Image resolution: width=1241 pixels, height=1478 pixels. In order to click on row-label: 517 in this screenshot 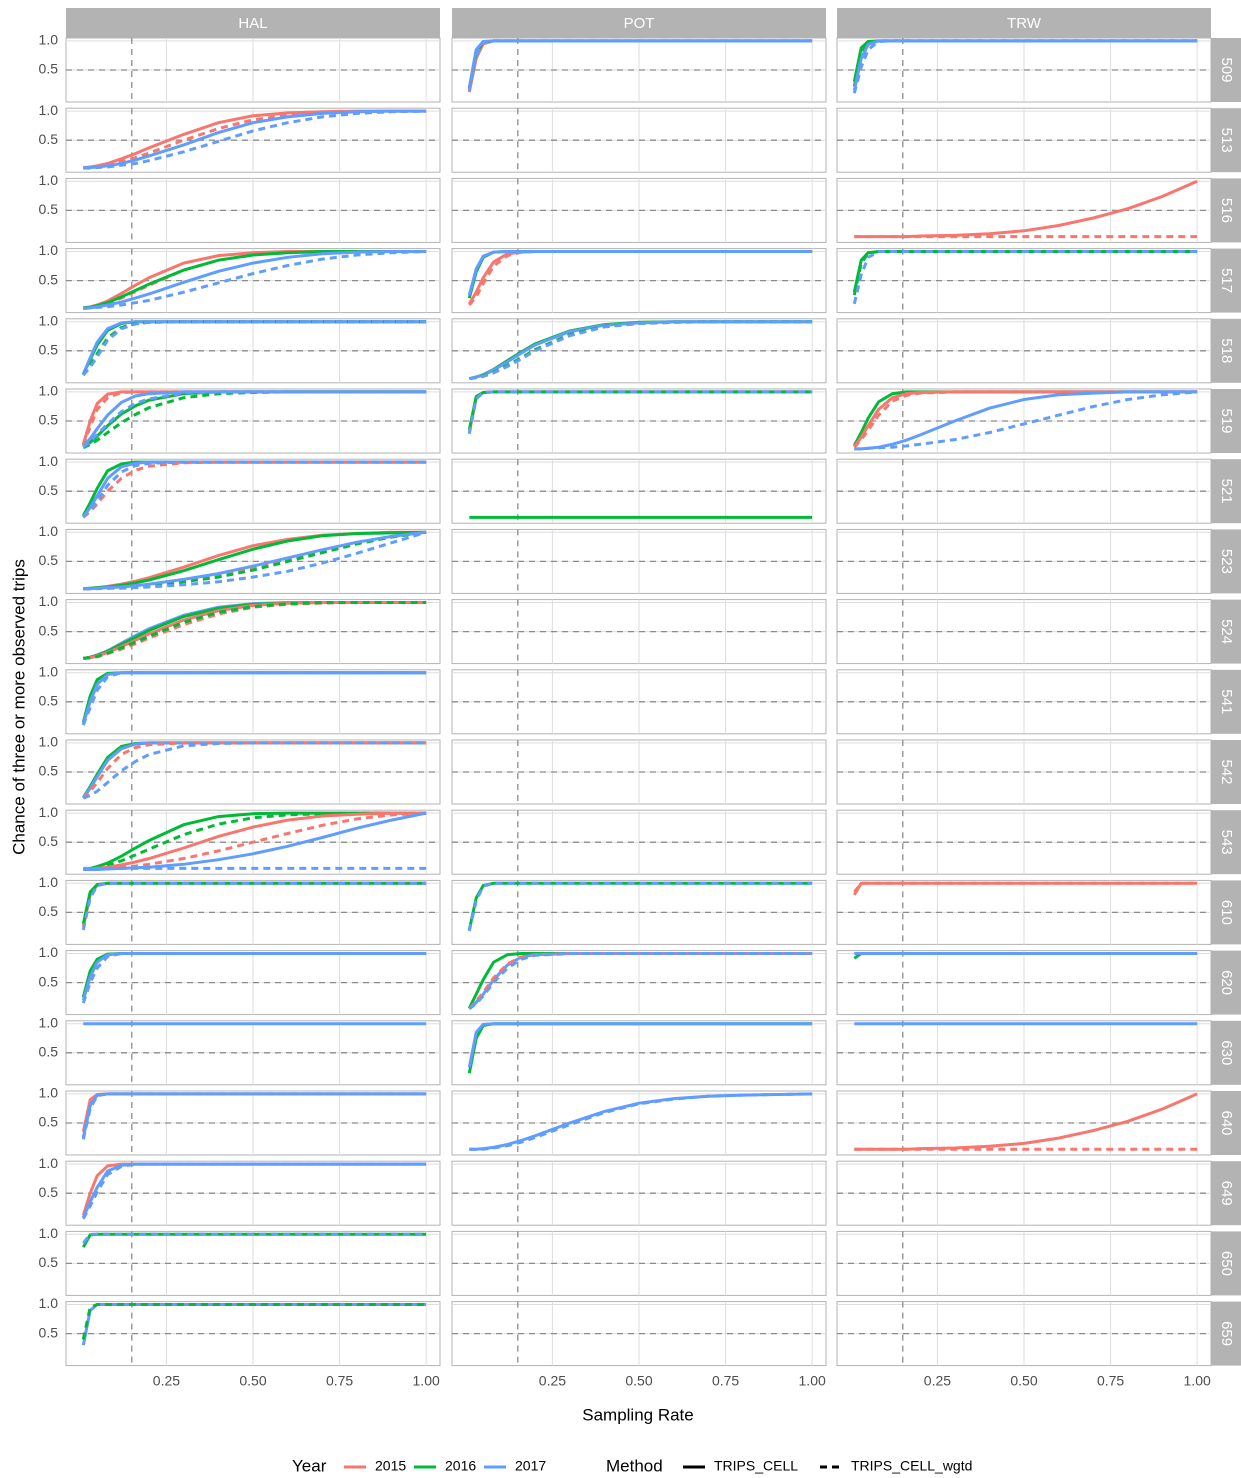, I will do `click(1226, 280)`.